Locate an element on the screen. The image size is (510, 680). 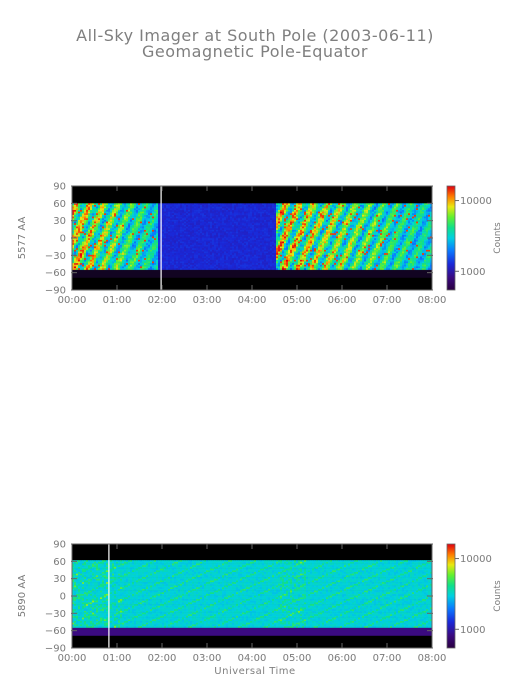
x-axis-title: Universal Time is located at coordinates (255, 671).